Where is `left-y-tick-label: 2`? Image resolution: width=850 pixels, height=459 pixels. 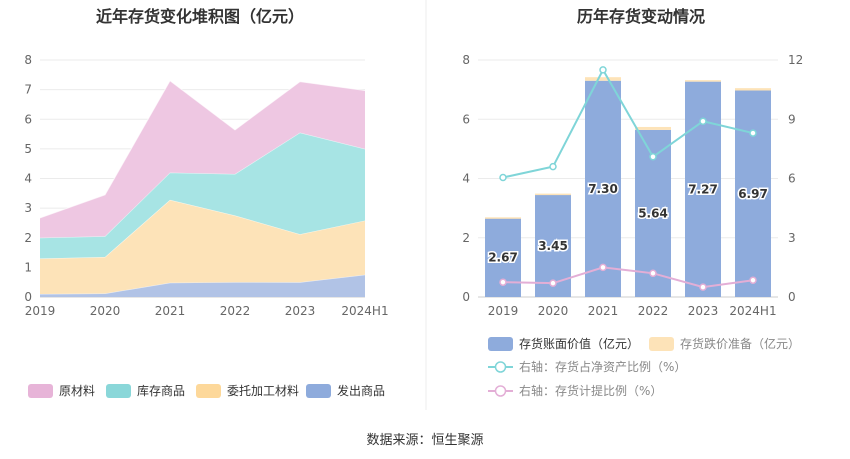
left-y-tick-label: 2 is located at coordinates (28, 238).